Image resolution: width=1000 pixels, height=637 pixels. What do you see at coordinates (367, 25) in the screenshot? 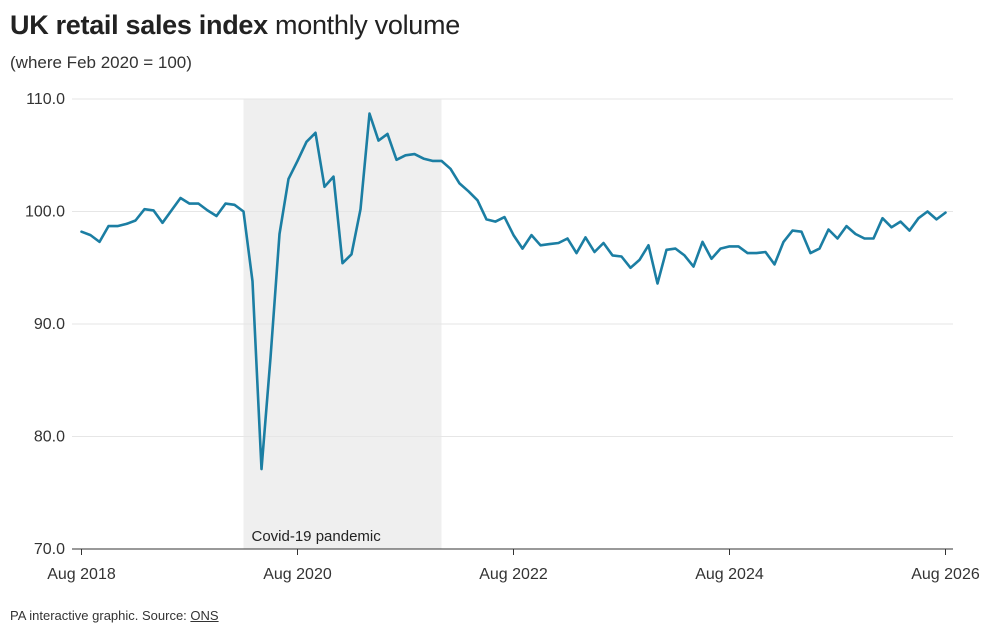
I see `chart-title-rest: monthly volume` at bounding box center [367, 25].